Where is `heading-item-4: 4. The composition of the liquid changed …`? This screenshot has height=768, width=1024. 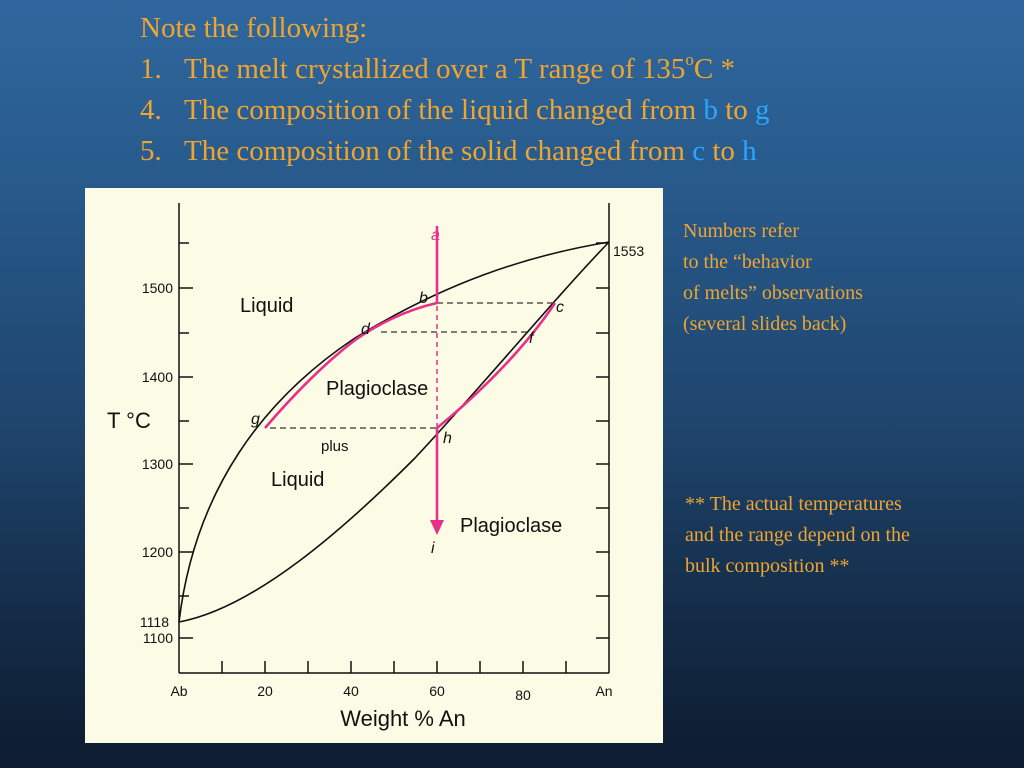 heading-item-4: 4. The composition of the liquid changed … is located at coordinates (455, 110).